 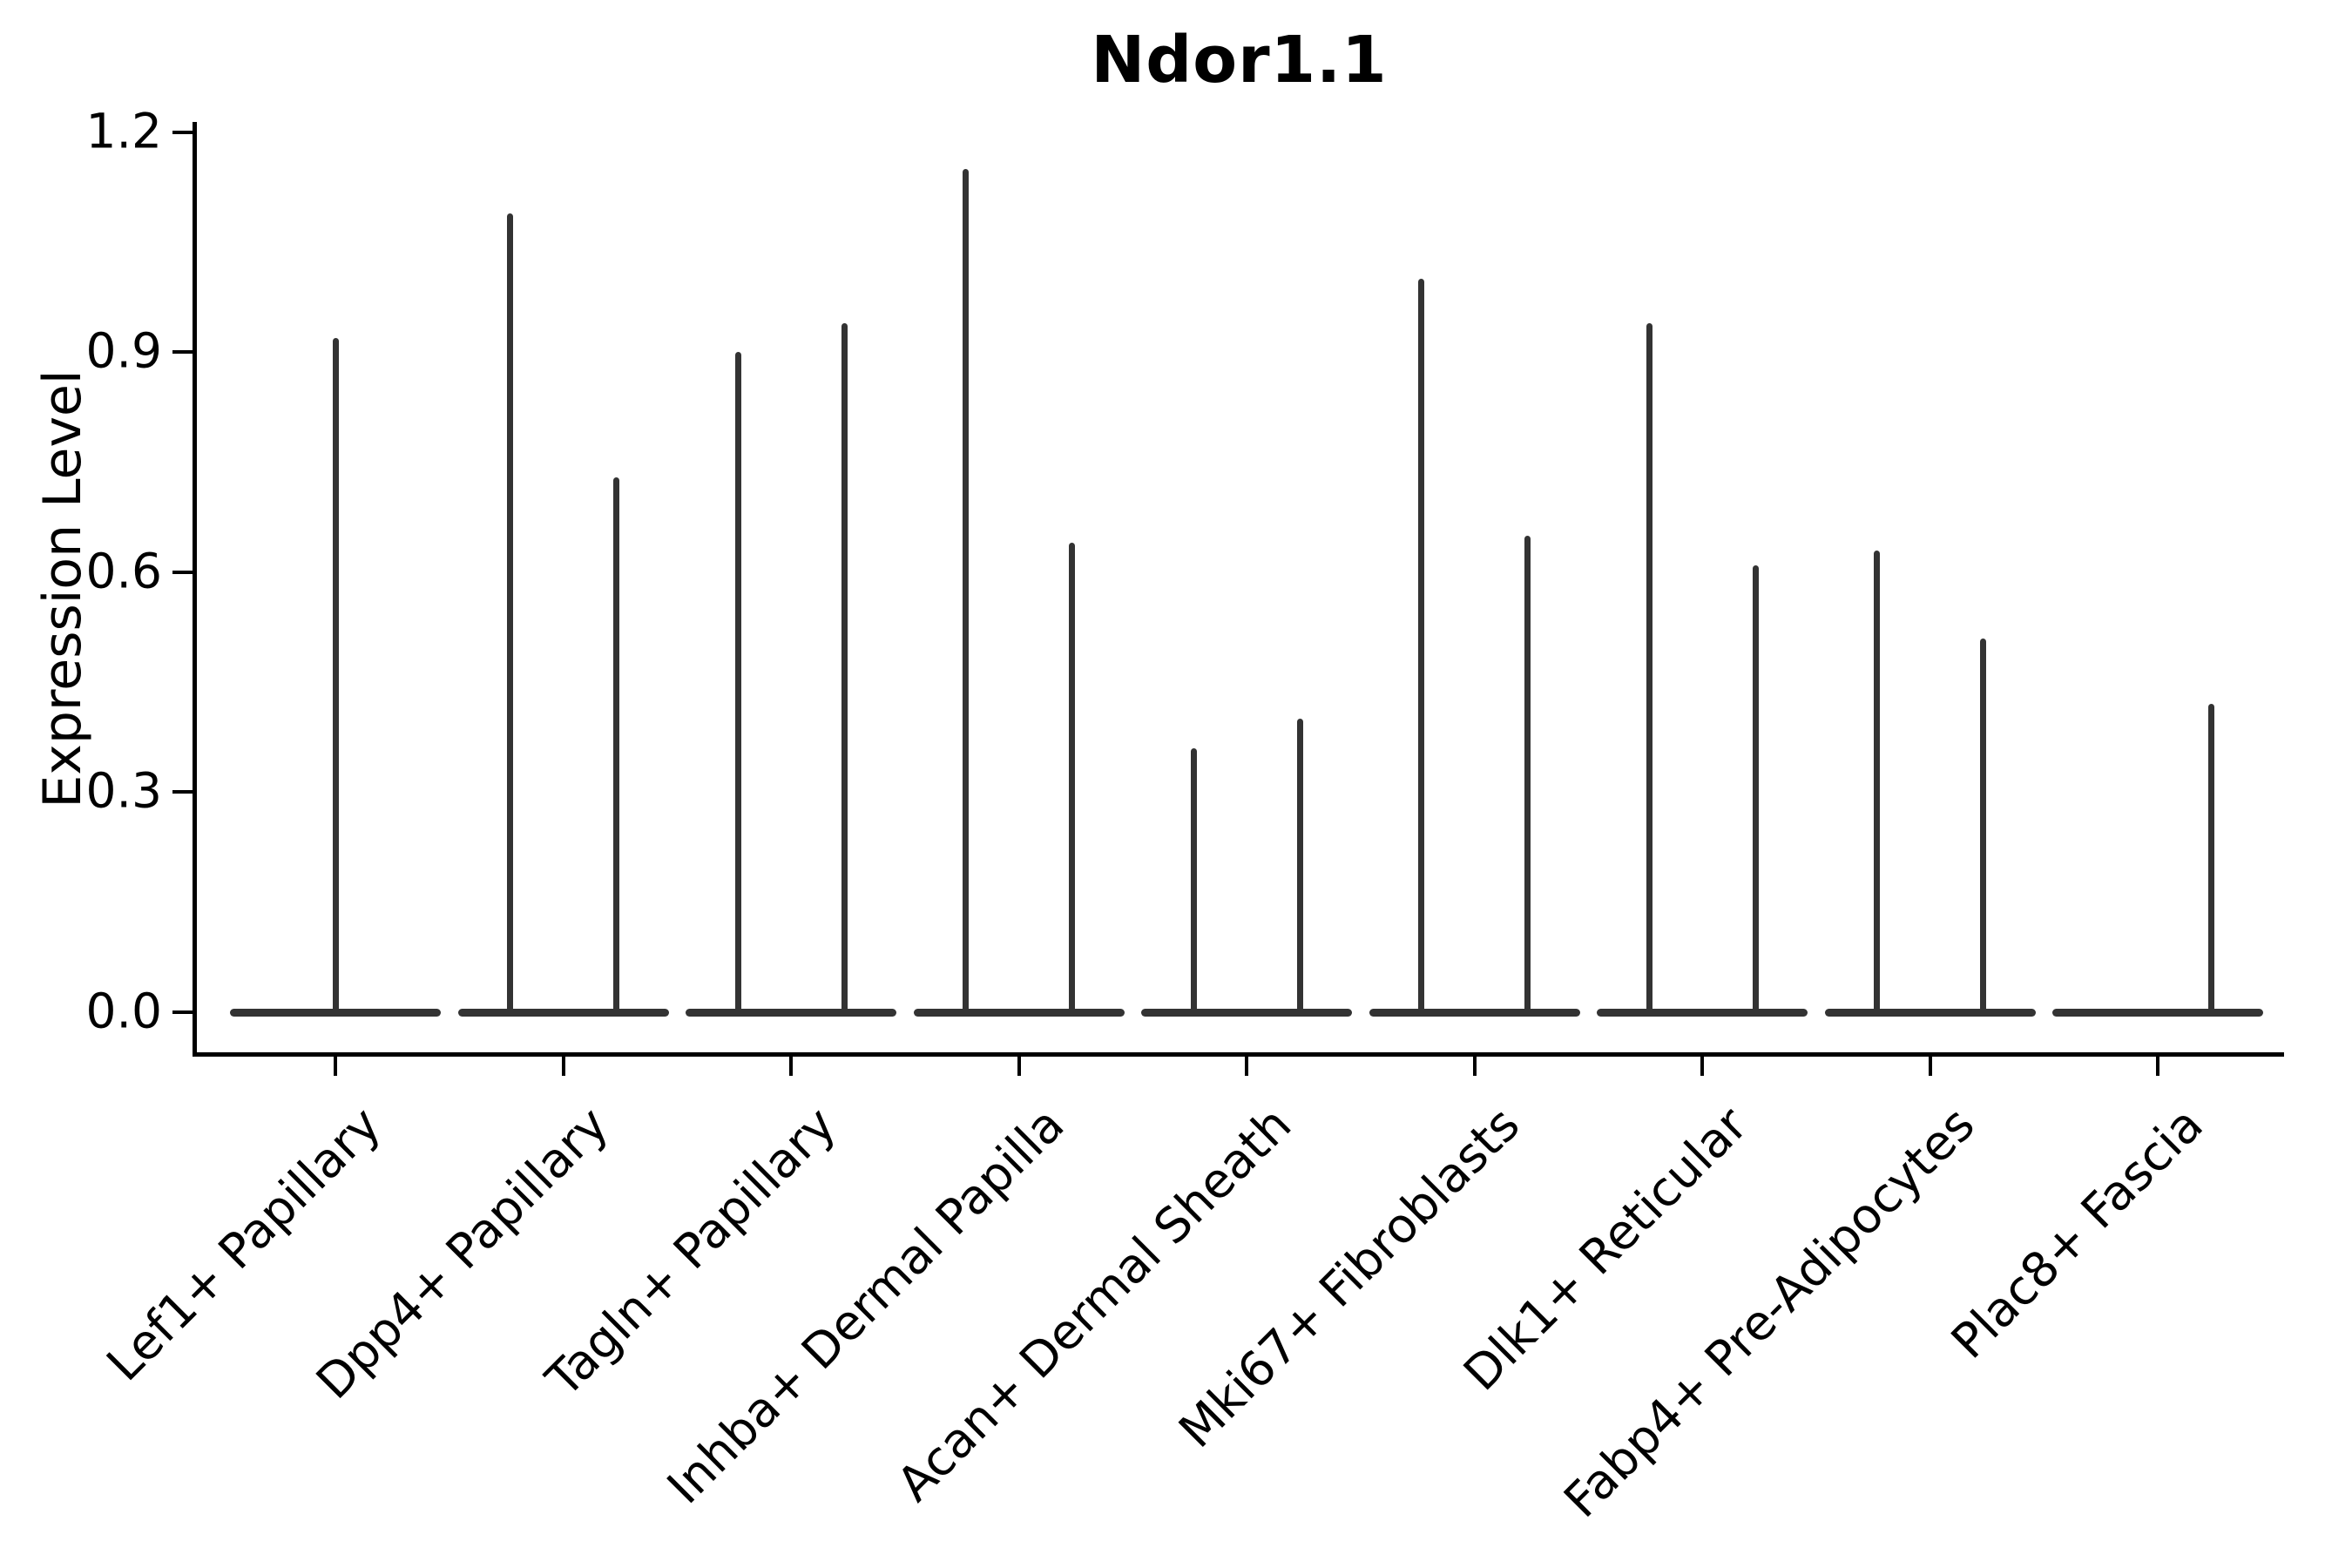 What do you see at coordinates (195, 589) in the screenshot?
I see `y-axis-spine` at bounding box center [195, 589].